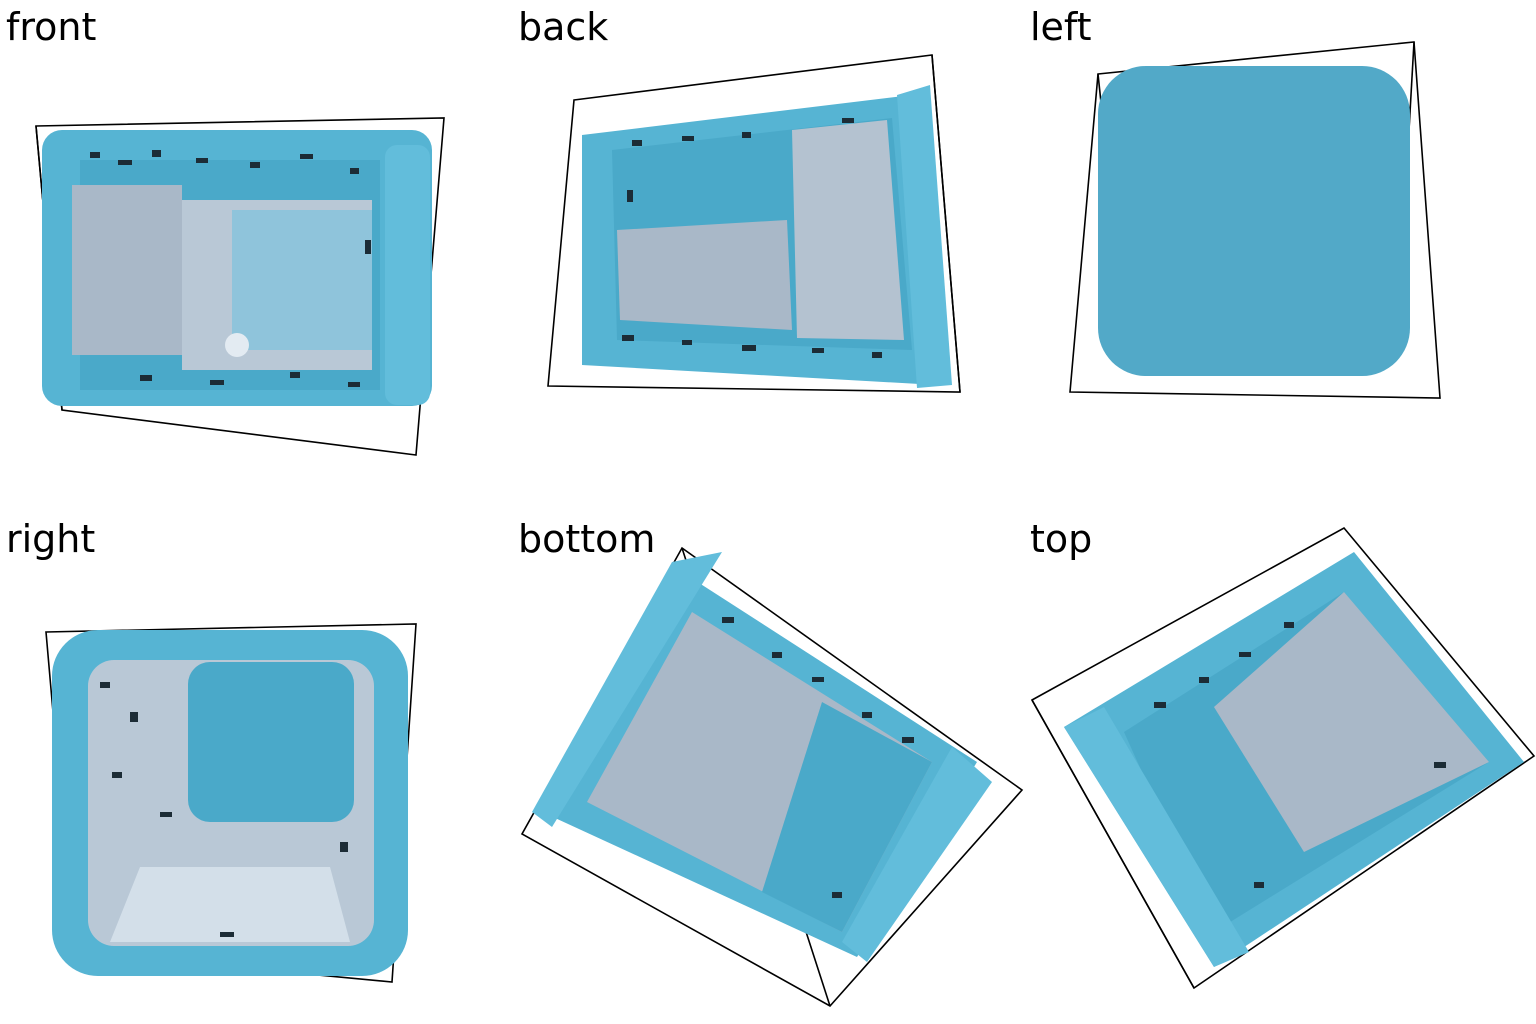 Image resolution: width=1536 pixels, height=1024 pixels. Describe the element at coordinates (51, 27) in the screenshot. I see `view-label-front: front` at that location.